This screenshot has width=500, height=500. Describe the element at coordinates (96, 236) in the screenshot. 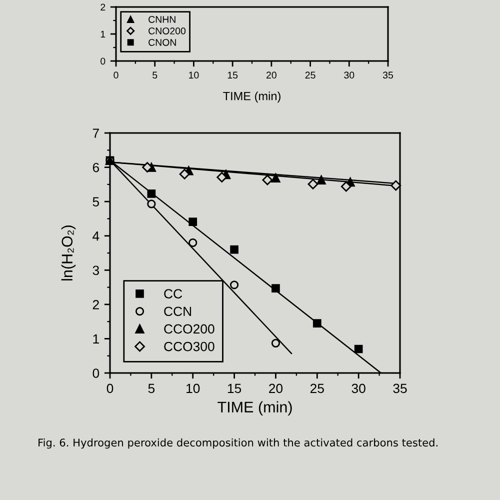

I see `y-tick-label: 4` at that location.